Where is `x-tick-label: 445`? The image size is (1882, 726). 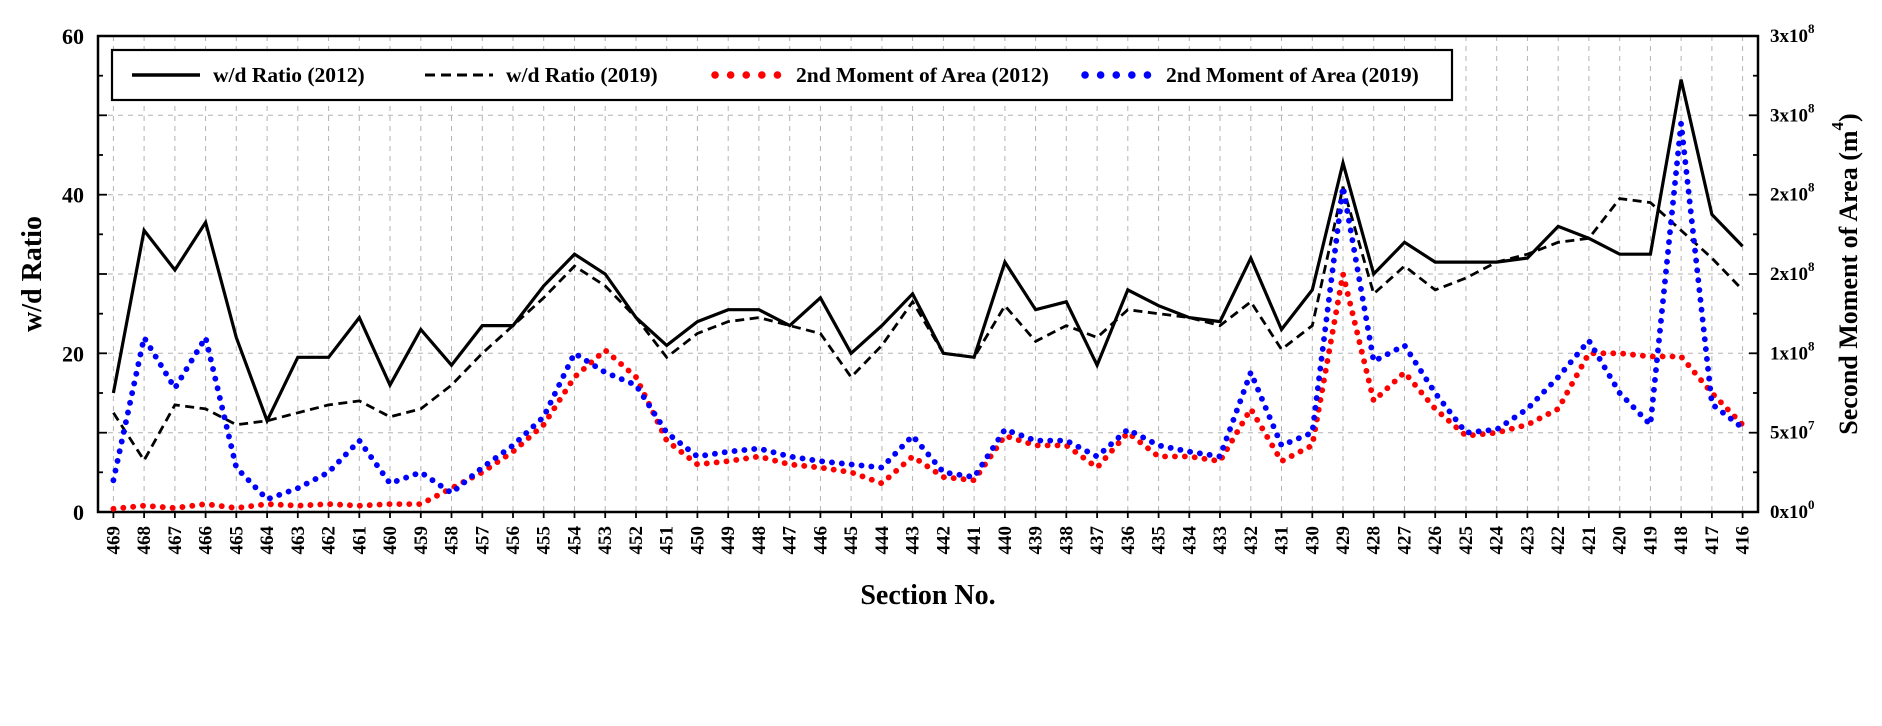
x-tick-label: 445 is located at coordinates (851, 540).